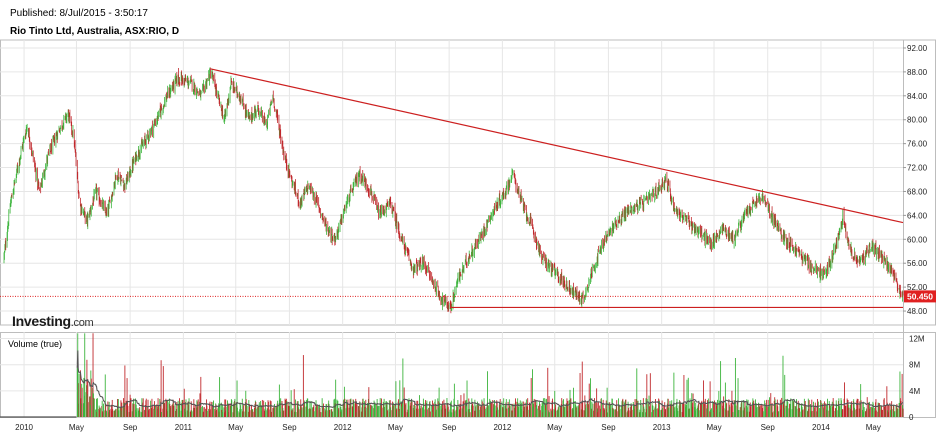 The width and height of the screenshot is (939, 441). Describe the element at coordinates (917, 339) in the screenshot. I see `volume-tick-label: 12M` at that location.